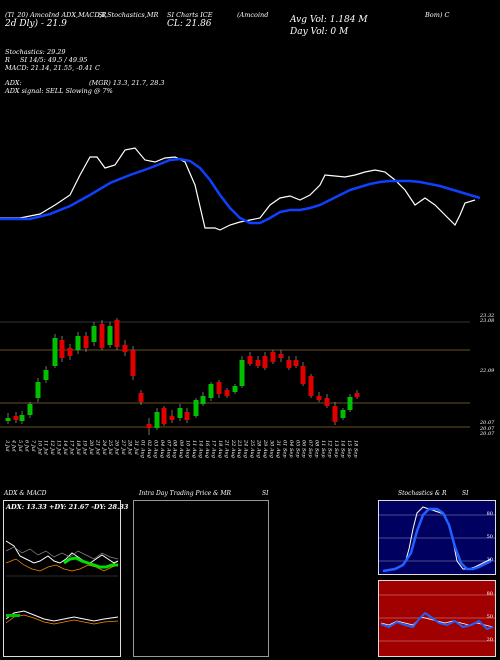 The width and height of the screenshot is (500, 660). Describe the element at coordinates (59, 447) in the screenshot. I see `date-label: 13 Jul` at that location.